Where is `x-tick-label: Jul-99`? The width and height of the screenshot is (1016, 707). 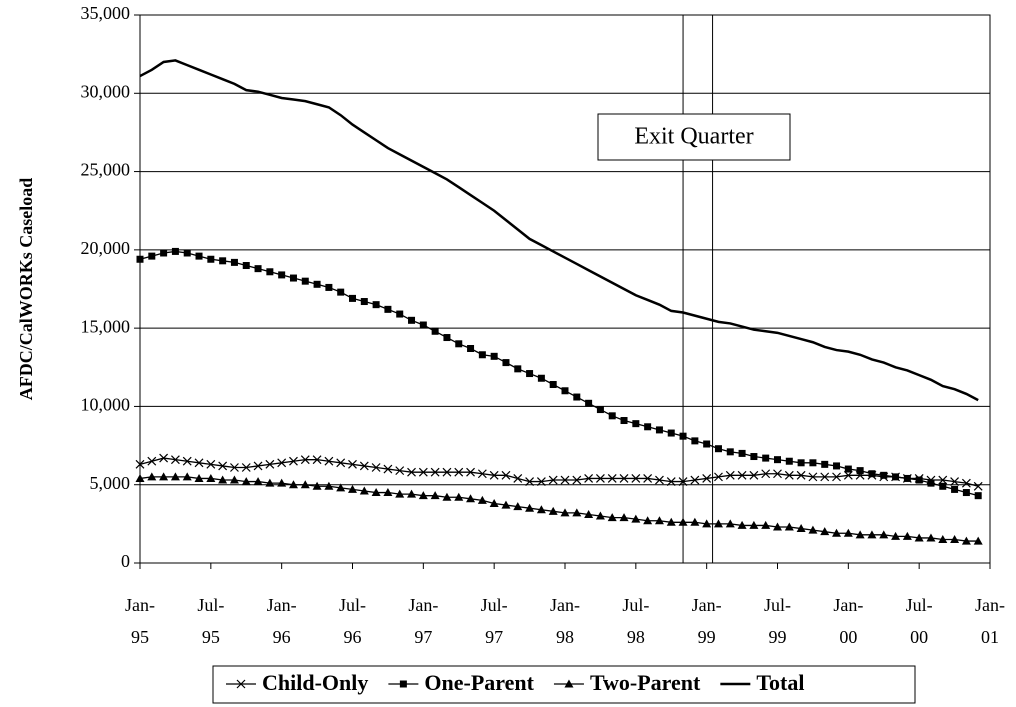 x-tick-label: Jul-99 is located at coordinates (777, 621).